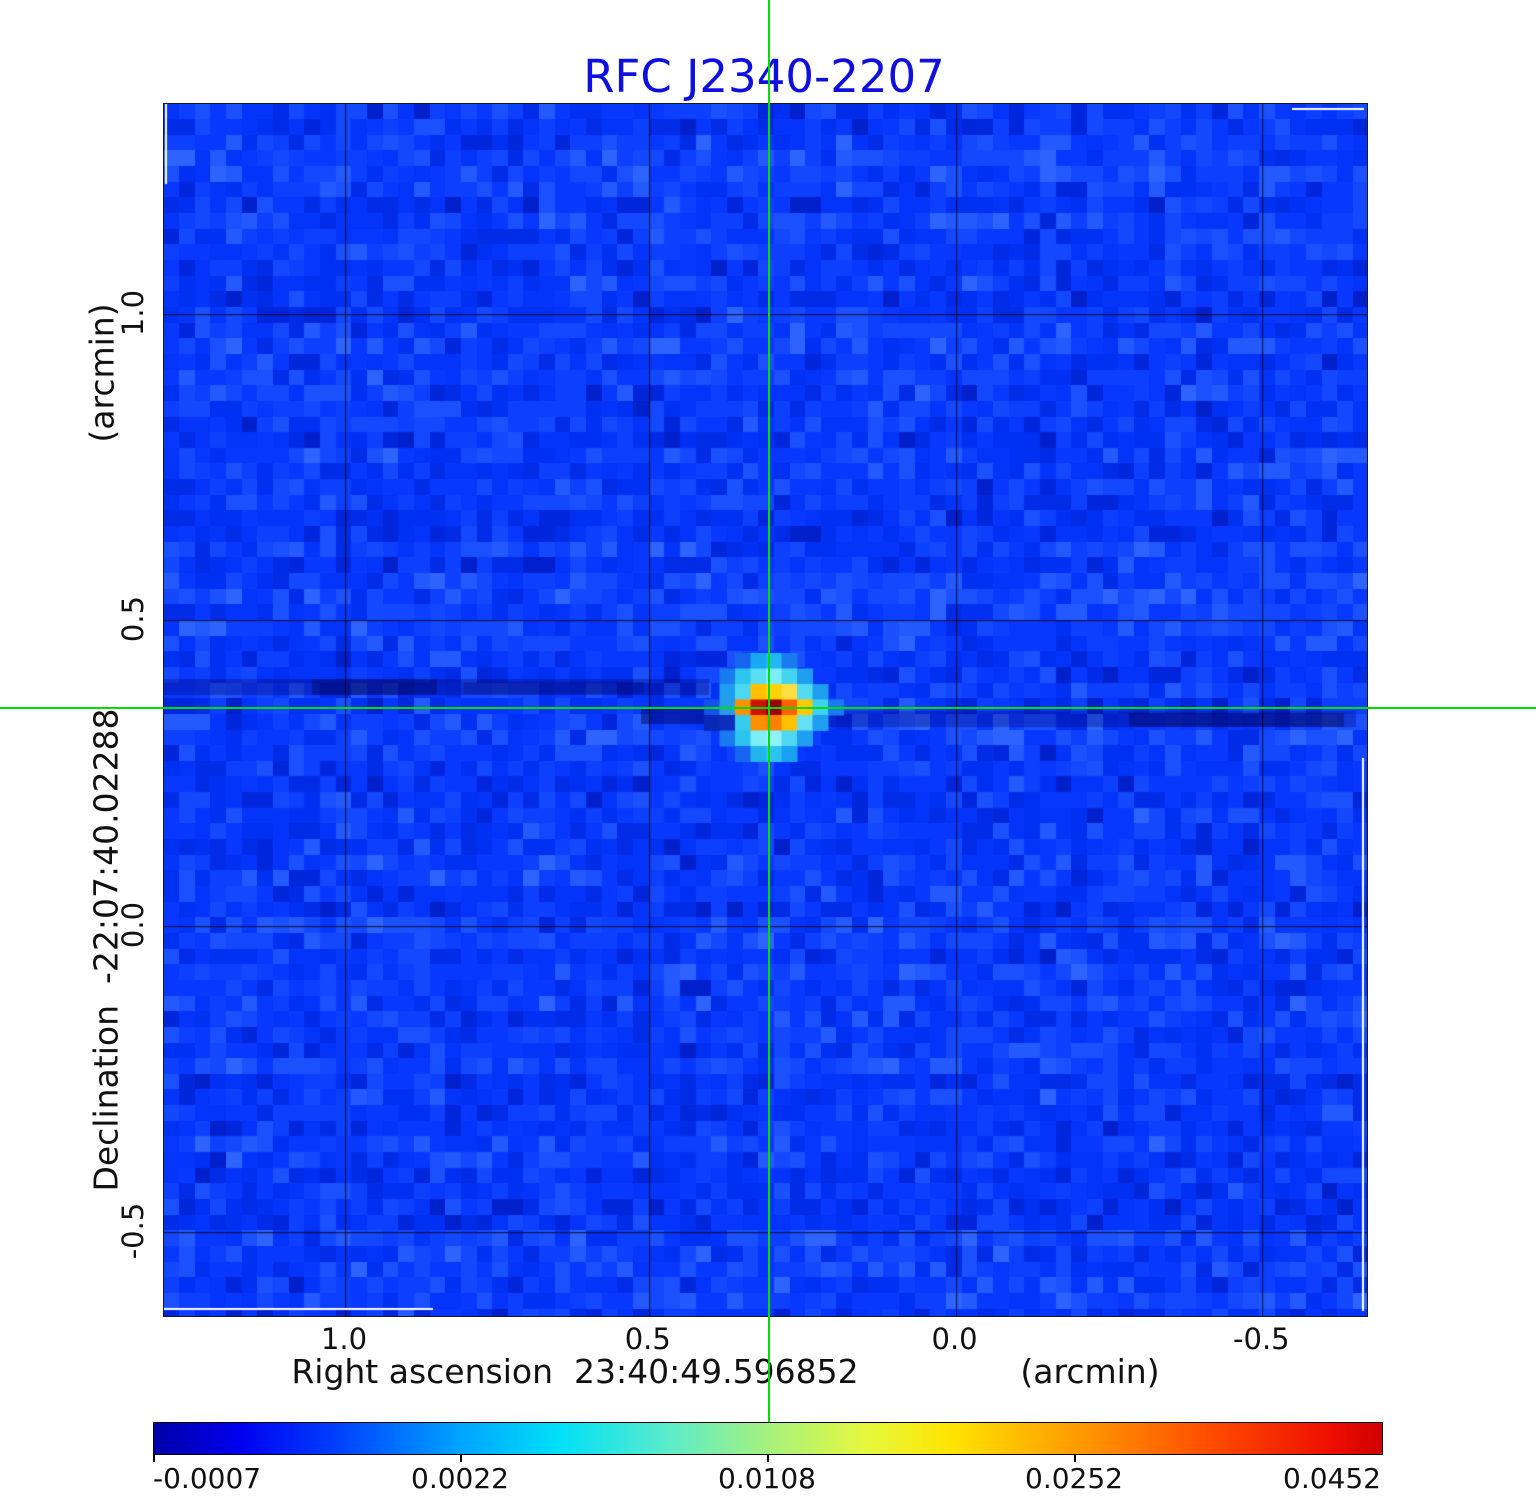  Describe the element at coordinates (207, 1478) in the screenshot. I see `colorbar-value-label: -0.0007` at that location.